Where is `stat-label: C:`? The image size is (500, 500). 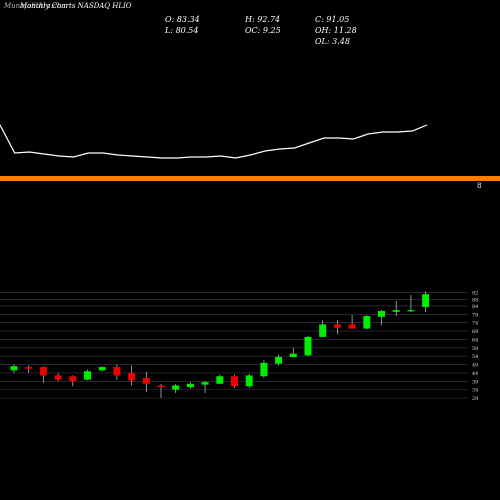
stat-label: C: is located at coordinates (319, 19).